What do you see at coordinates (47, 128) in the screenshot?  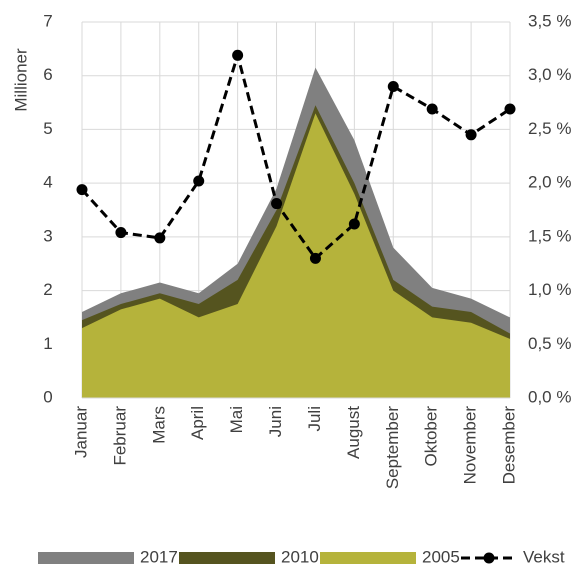 I see `y-tick-label: 5` at bounding box center [47, 128].